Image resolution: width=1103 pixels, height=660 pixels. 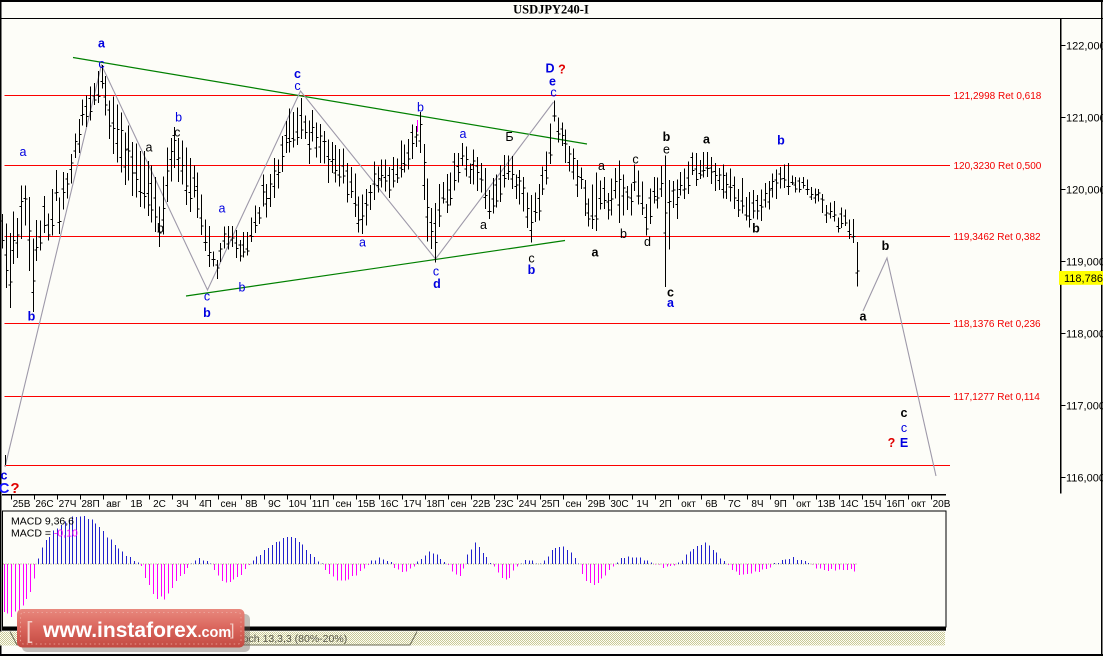 What do you see at coordinates (1083, 279) in the screenshot?
I see `svg-text: 118,786` at bounding box center [1083, 279].